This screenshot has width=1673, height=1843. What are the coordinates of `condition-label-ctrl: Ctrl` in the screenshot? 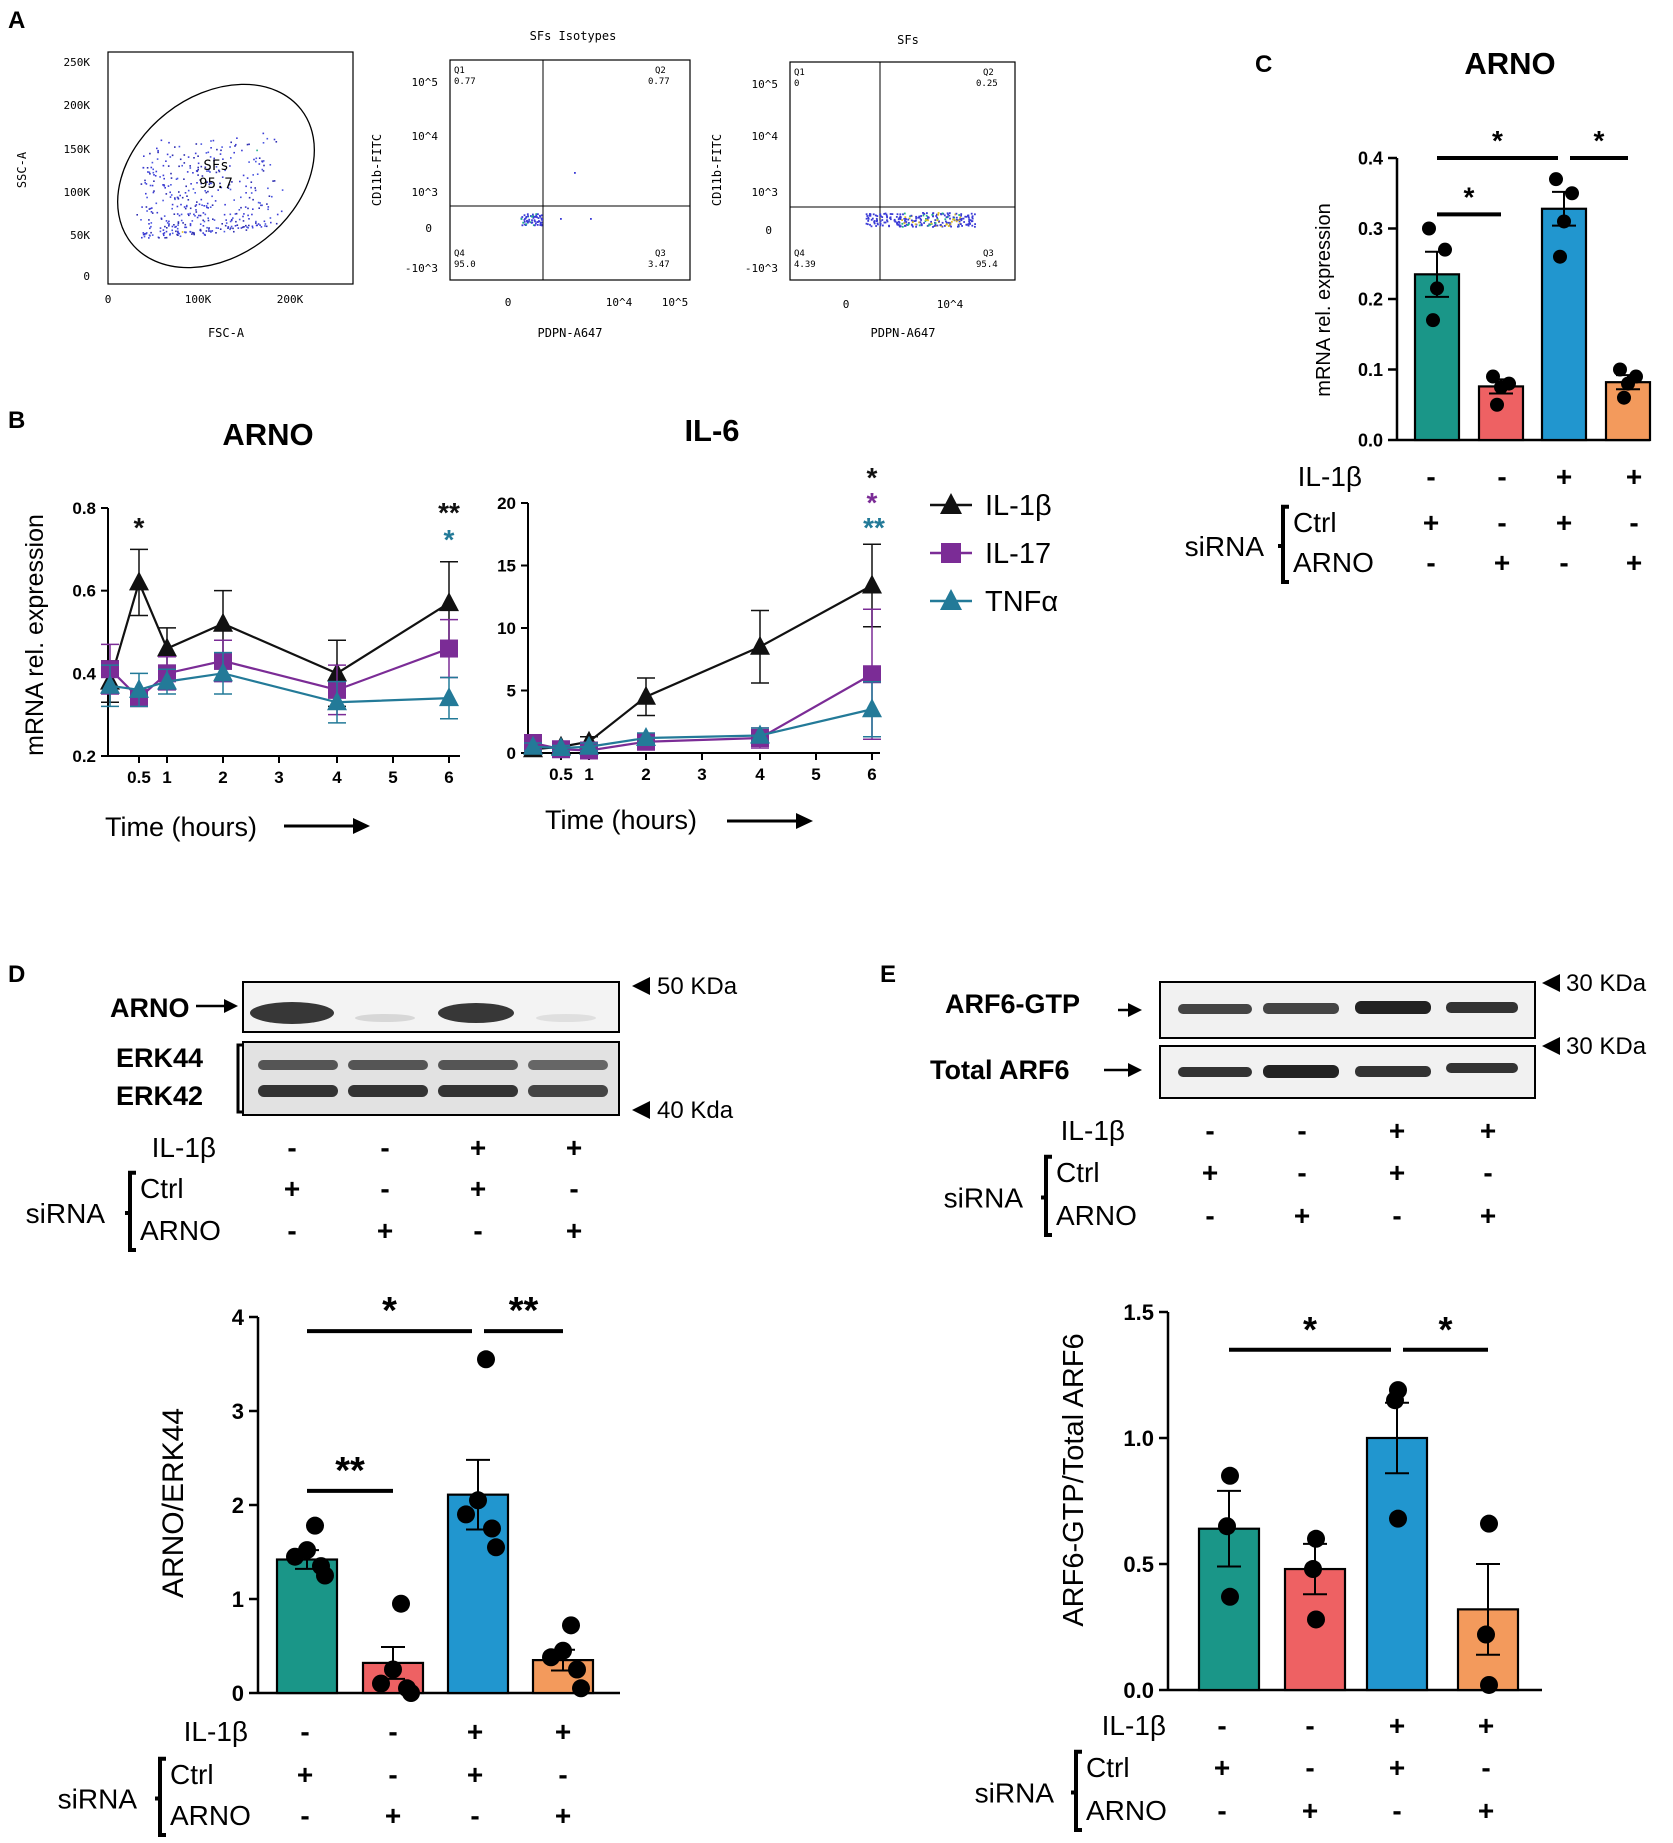 It's located at (1078, 1172).